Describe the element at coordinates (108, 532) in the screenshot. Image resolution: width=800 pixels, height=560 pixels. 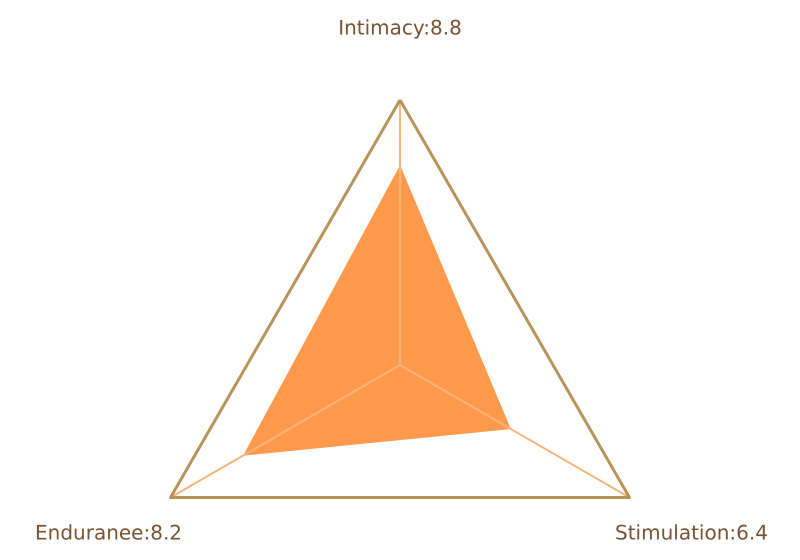
I see `spoke-label: Enduranee:8.2` at that location.